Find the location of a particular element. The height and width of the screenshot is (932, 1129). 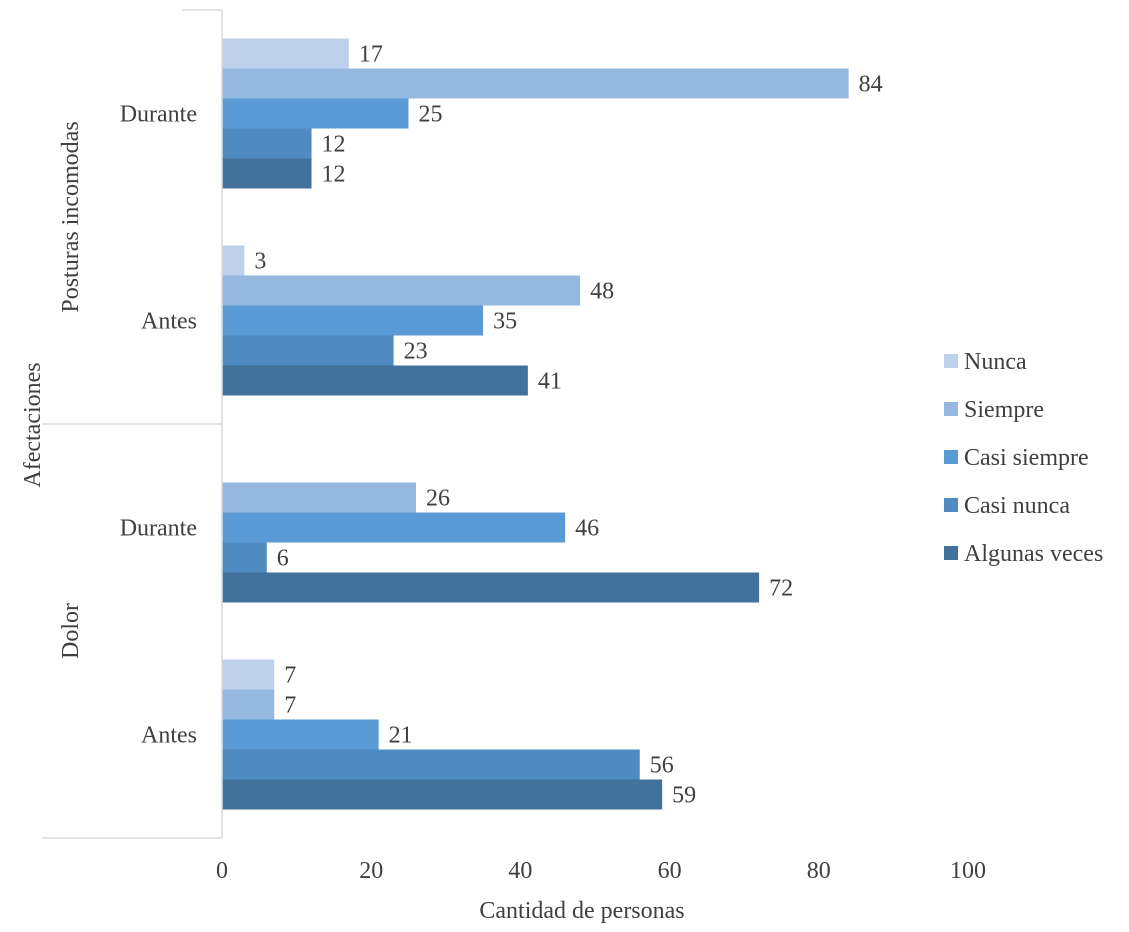

value-label-0-0-0: 17 is located at coordinates (371, 55).